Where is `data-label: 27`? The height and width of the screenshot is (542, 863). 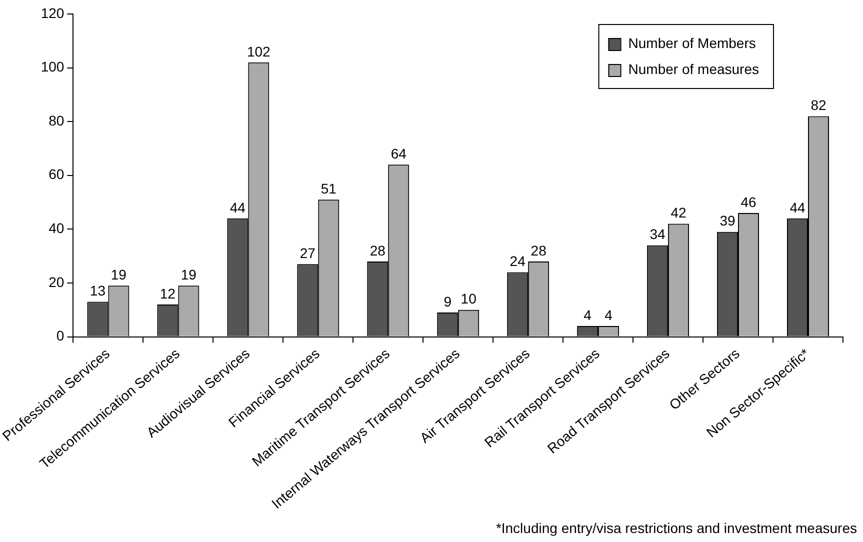
data-label: 27 is located at coordinates (308, 253).